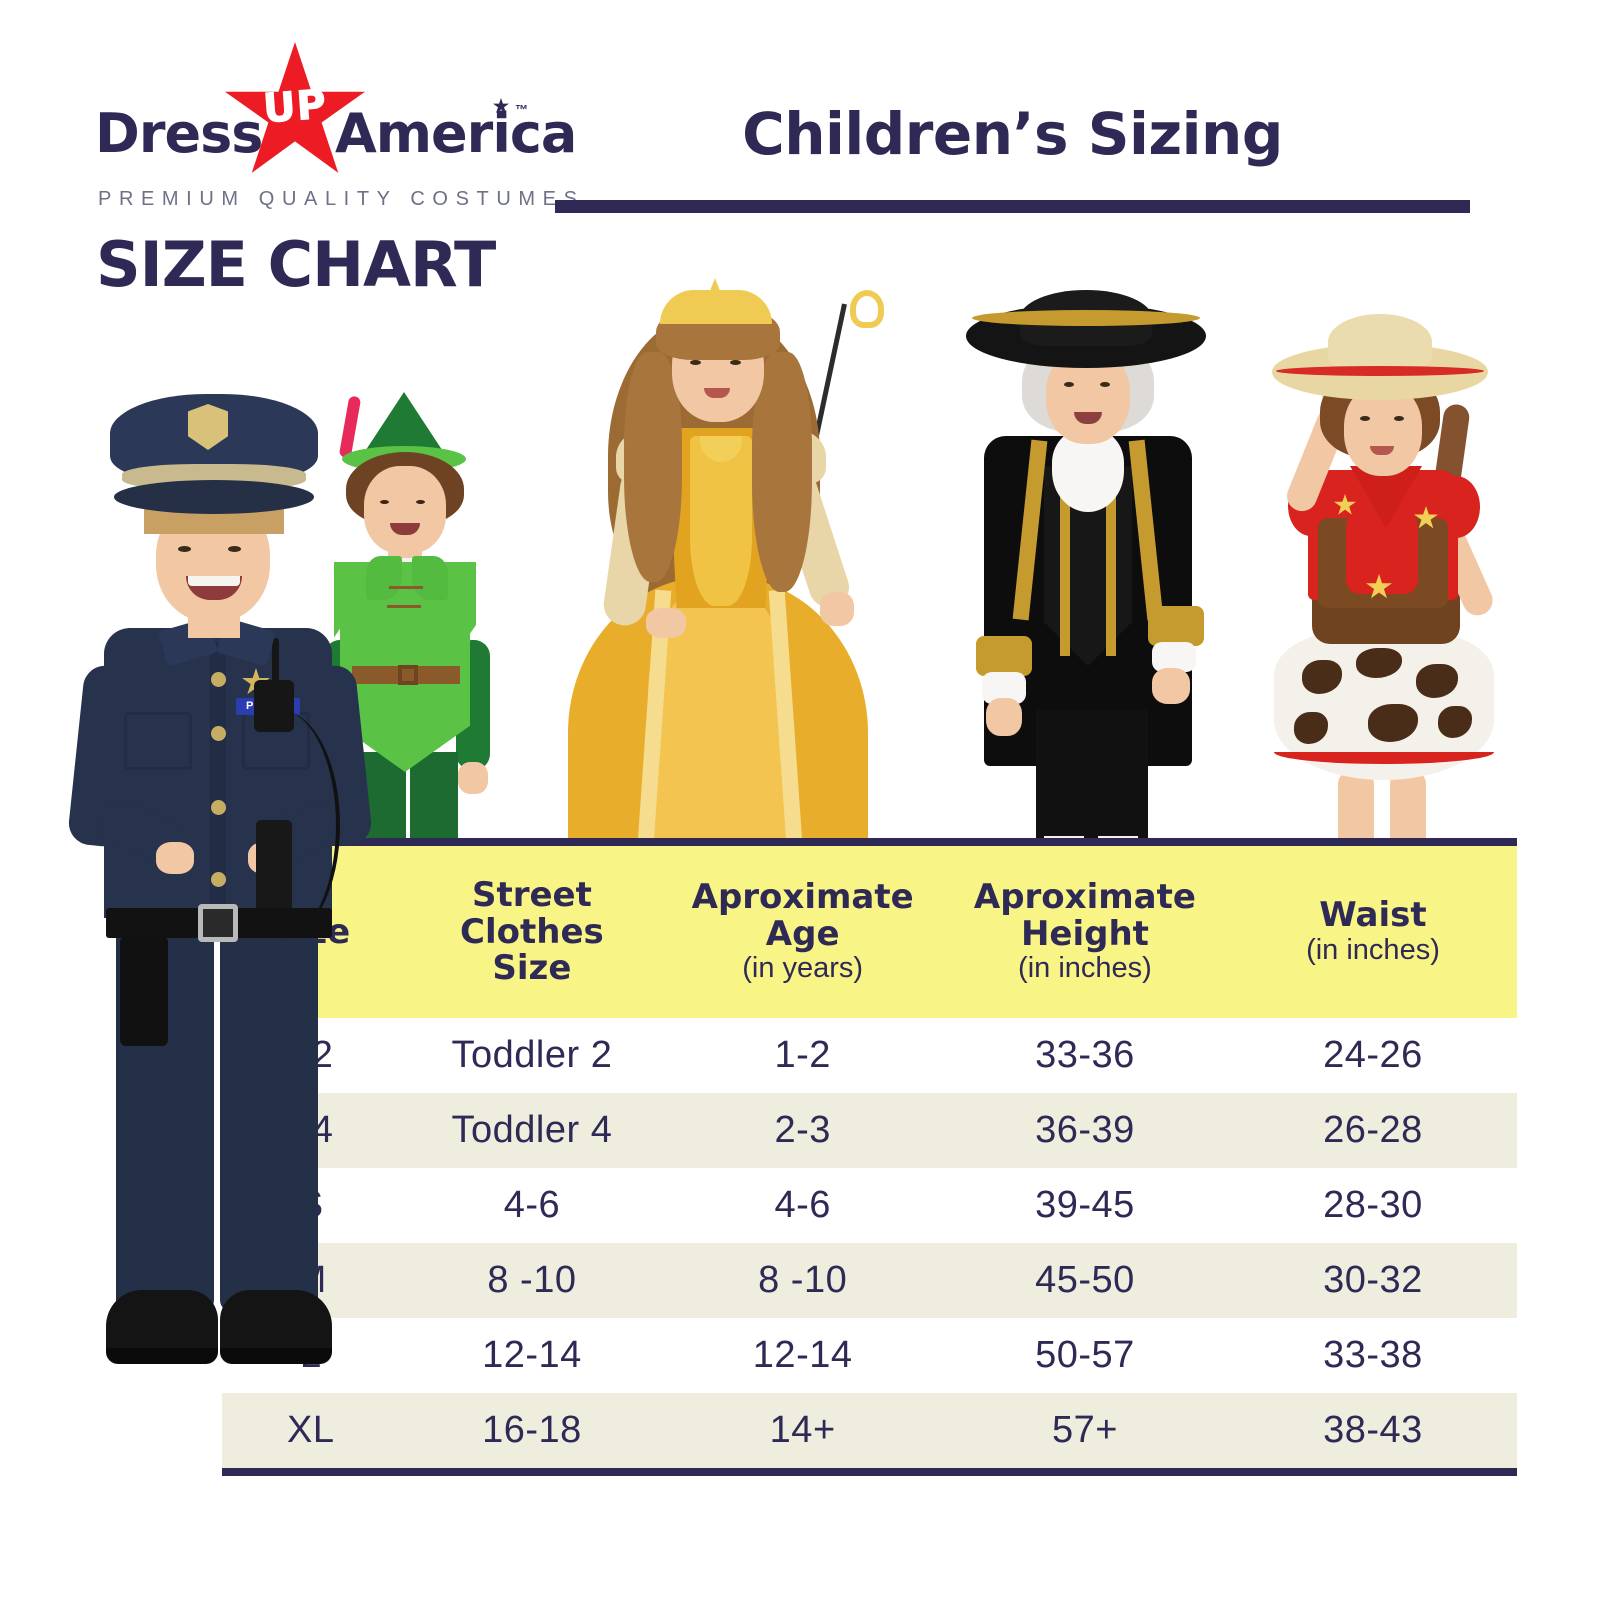 The height and width of the screenshot is (1600, 1600). Describe the element at coordinates (1086, 318) in the screenshot. I see `hat-gold-trim` at that location.